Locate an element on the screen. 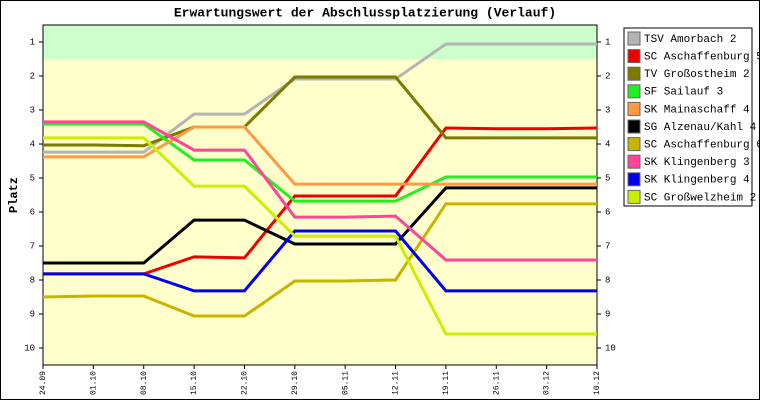 This screenshot has width=760, height=400. band is located at coordinates (320, 42).